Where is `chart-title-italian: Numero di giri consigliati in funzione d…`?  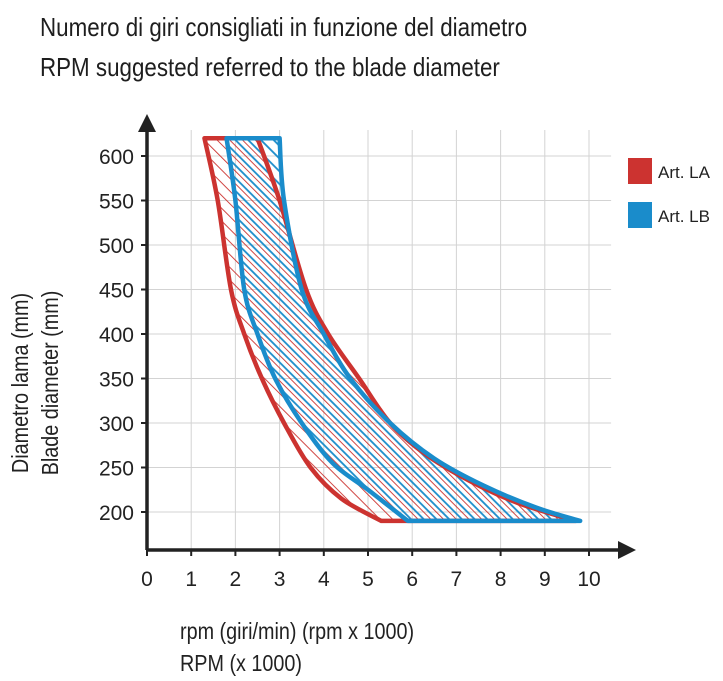
chart-title-italian: Numero di giri consigliati in funzione d… is located at coordinates (284, 27).